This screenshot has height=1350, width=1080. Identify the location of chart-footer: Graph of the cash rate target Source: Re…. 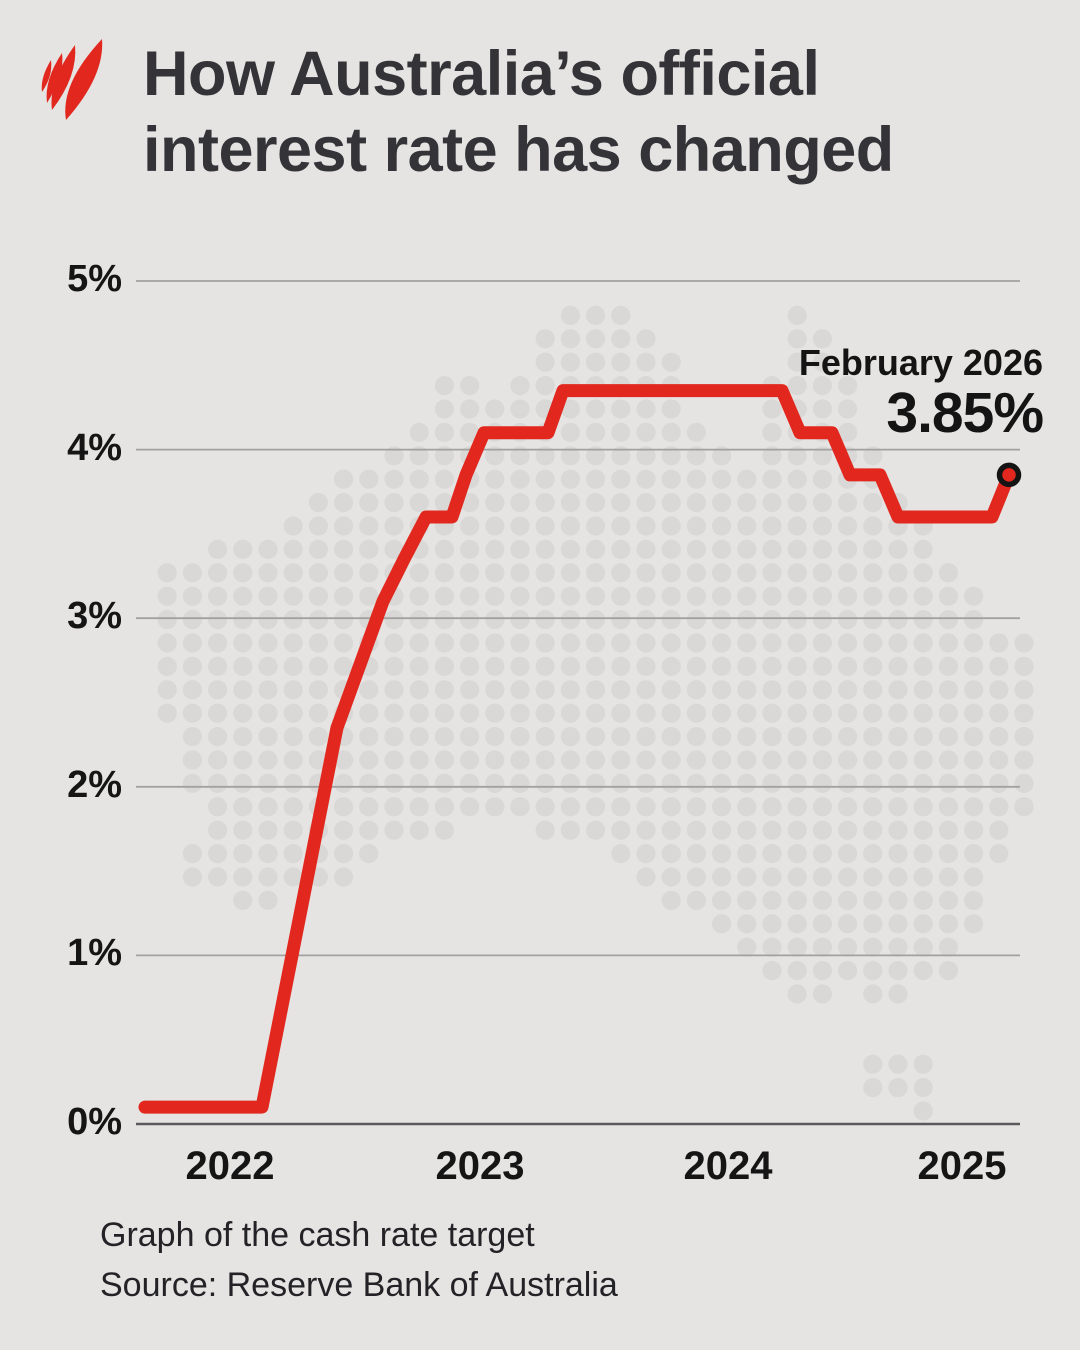
(359, 1260).